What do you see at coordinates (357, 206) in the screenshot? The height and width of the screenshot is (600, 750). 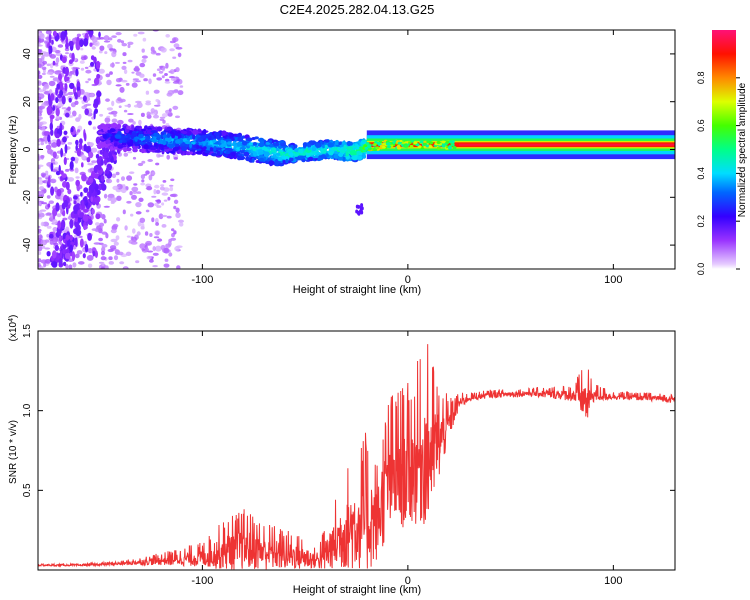 I see `spectrogram-patch-blob` at bounding box center [357, 206].